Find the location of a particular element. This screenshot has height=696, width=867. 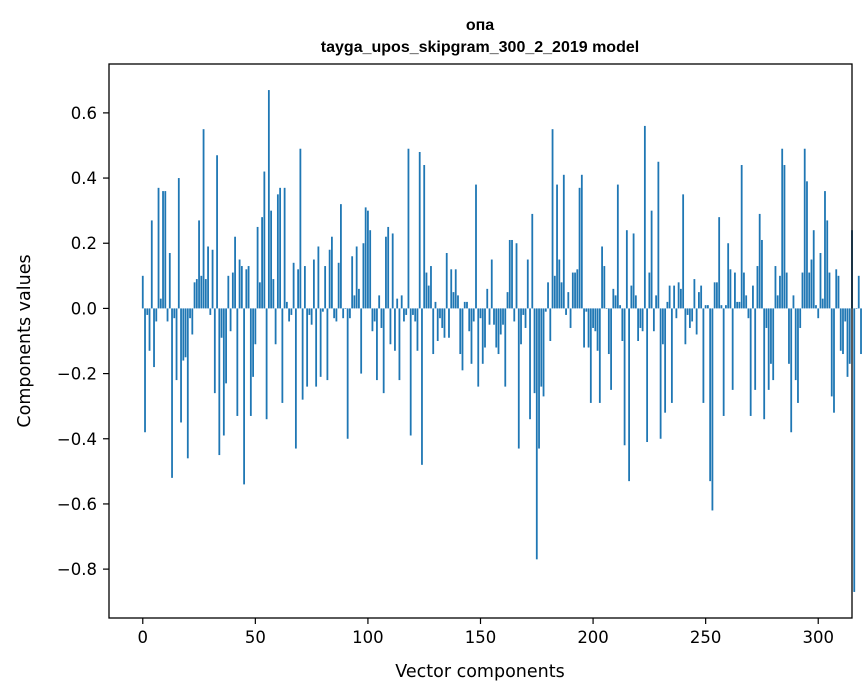

y-tick-label: 0.0 is located at coordinates (84, 308).